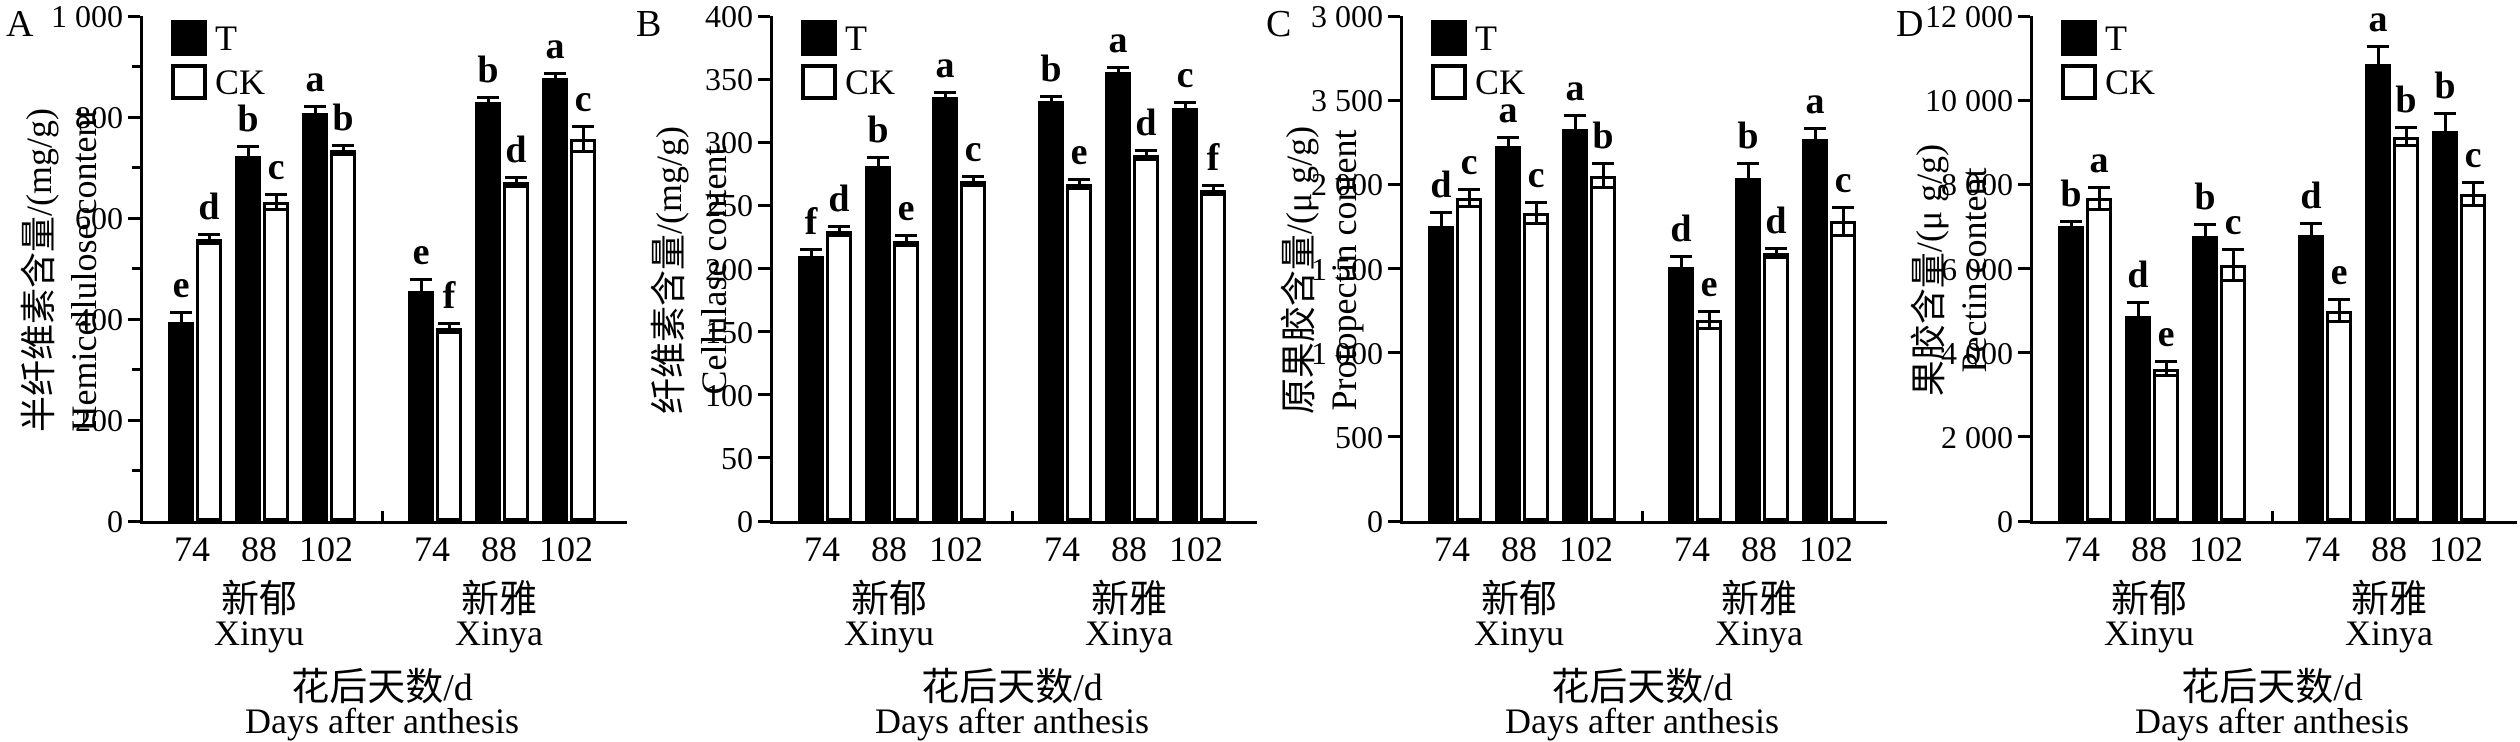 The height and width of the screenshot is (742, 2520). What do you see at coordinates (99, 218) in the screenshot?
I see `y-tick-label: 600` at bounding box center [99, 218].